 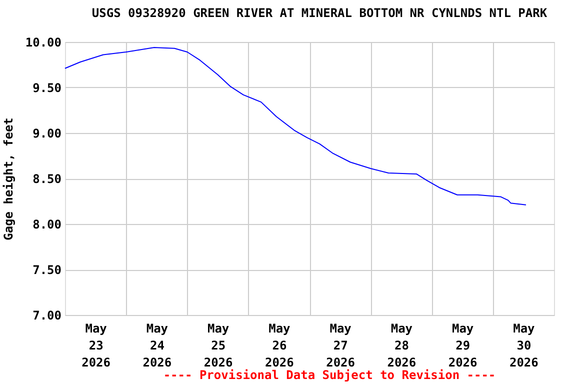 I want to click on text: ---- Provisional Data Subject to Revision ----, so click(x=329, y=375).